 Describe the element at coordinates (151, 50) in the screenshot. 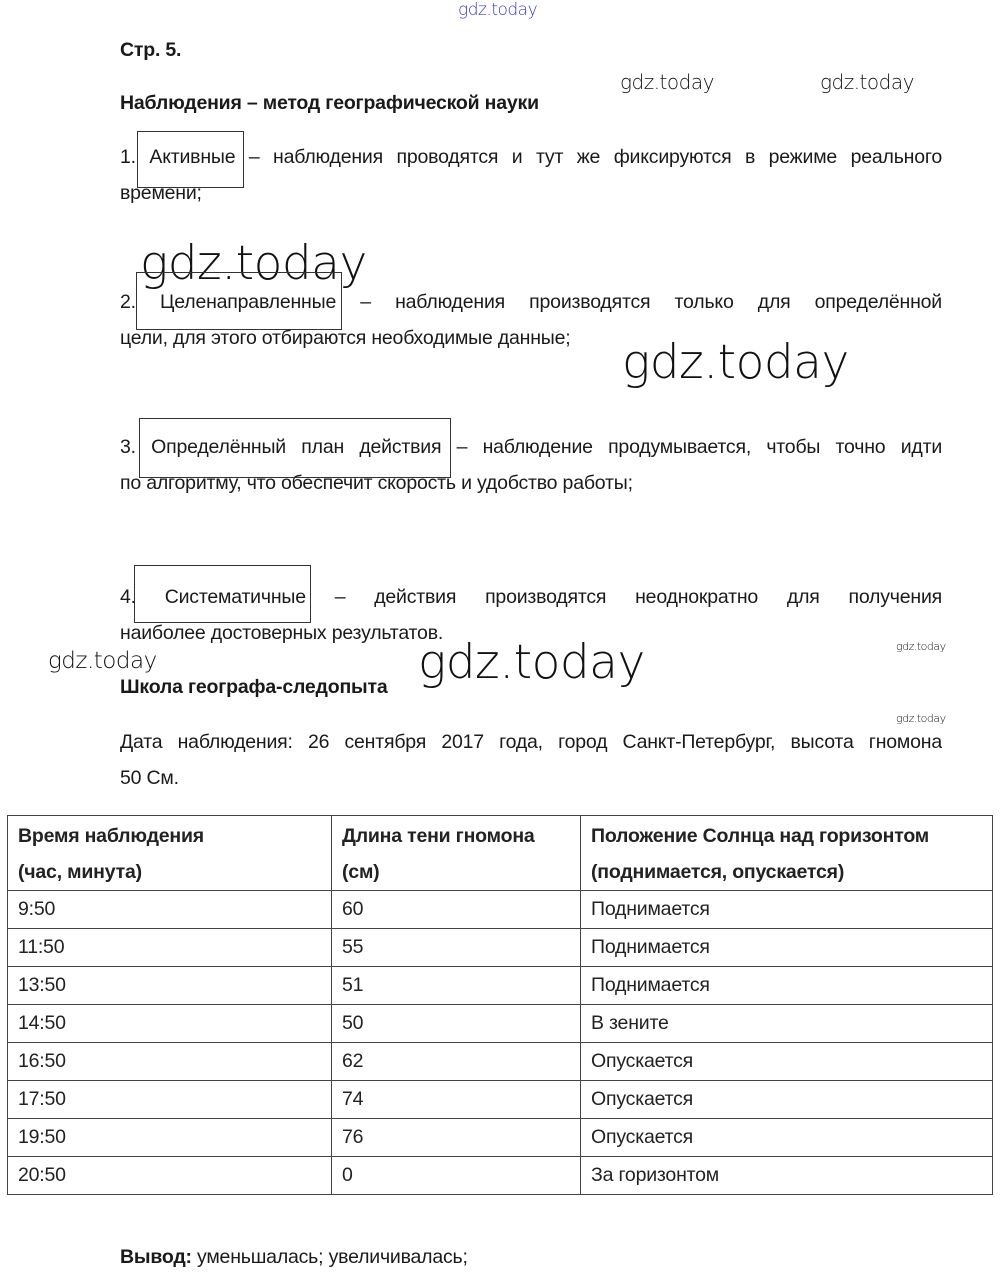

I see `page-label: Стр. 5.` at that location.